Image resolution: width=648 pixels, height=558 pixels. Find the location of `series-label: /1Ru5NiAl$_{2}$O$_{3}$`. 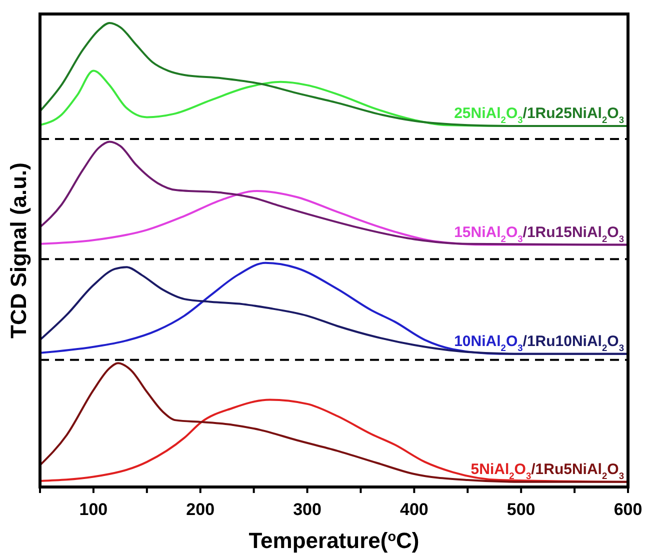

series-label: /1Ru5NiAl$_{2}$O$_{3}$ is located at coordinates (577, 470).